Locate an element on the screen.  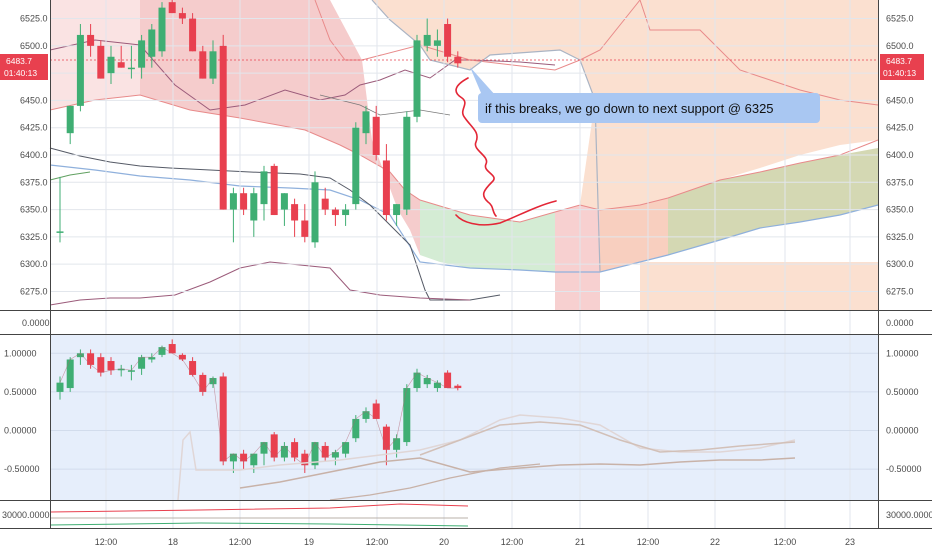
line-kumo-dark is located at coordinates (385, 105).